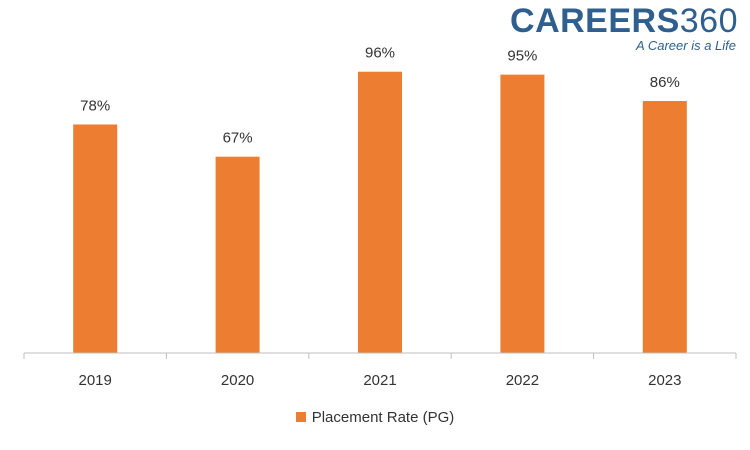  I want to click on careers360-logo: CAREERS360 A Career is a Life, so click(624, 27).